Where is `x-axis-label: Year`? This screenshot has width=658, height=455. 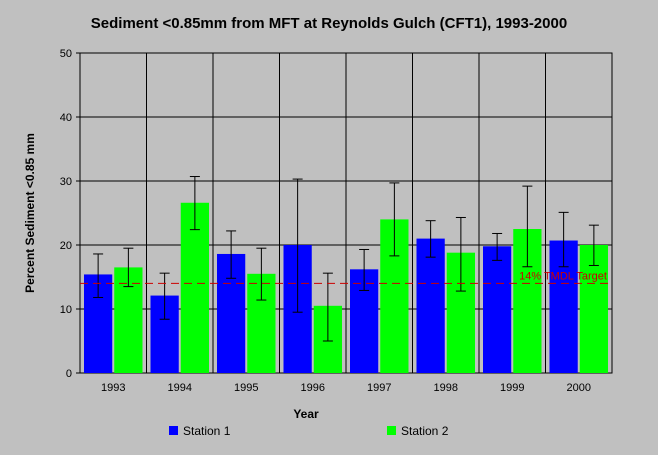
x-axis-label: Year is located at coordinates (306, 414).